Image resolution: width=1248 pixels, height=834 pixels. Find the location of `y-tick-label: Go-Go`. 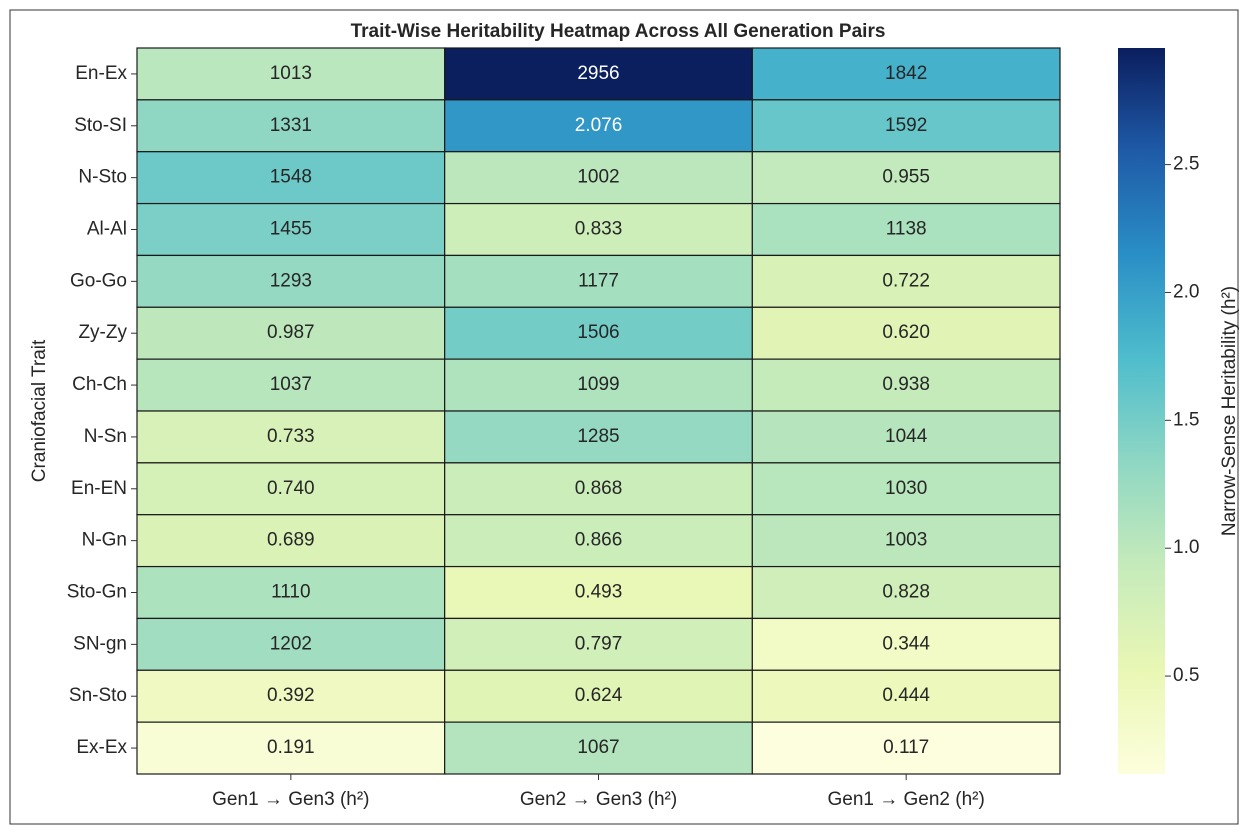

y-tick-label: Go-Go is located at coordinates (98, 280).